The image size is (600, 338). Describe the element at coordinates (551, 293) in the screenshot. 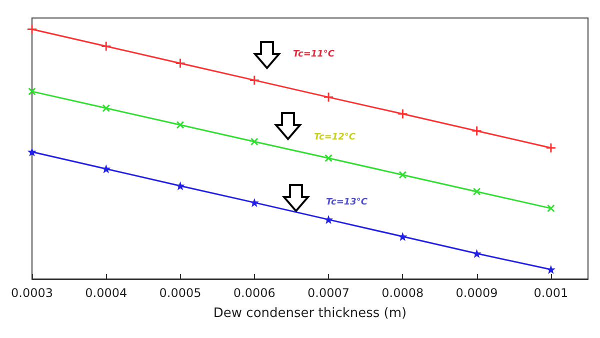

I see `x-tick-label: 0.001` at that location.